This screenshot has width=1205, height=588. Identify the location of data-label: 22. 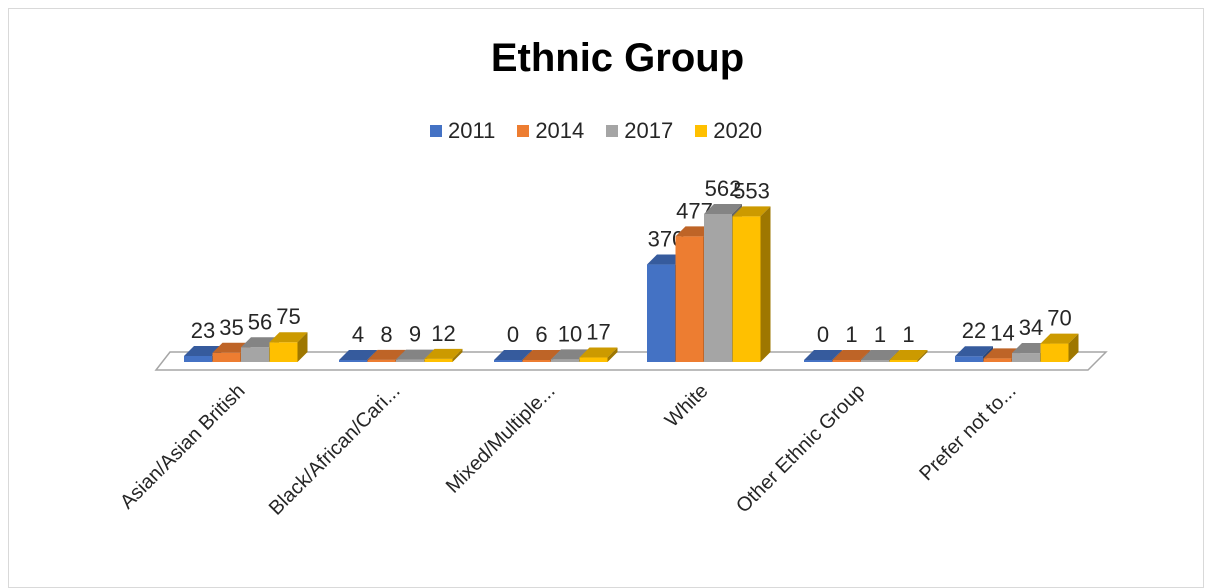
(974, 330).